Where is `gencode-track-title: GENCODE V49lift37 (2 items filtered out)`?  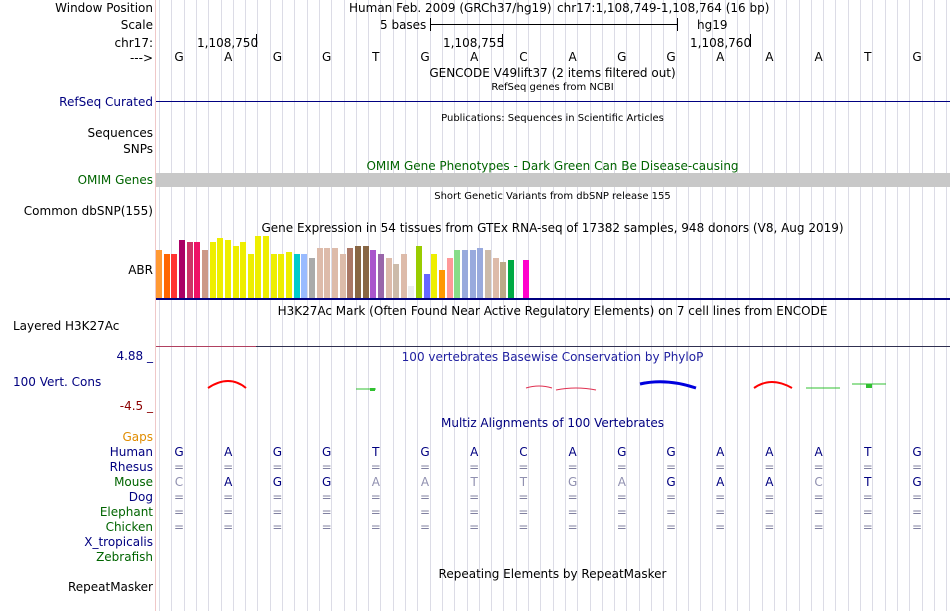
gencode-track-title: GENCODE V49lift37 (2 items filtered out) is located at coordinates (552, 73).